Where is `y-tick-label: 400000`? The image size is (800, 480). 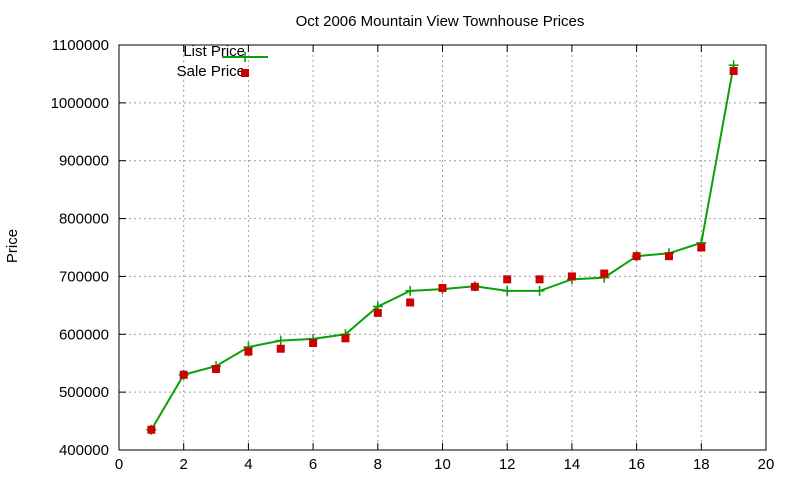 y-tick-label: 400000 is located at coordinates (84, 450).